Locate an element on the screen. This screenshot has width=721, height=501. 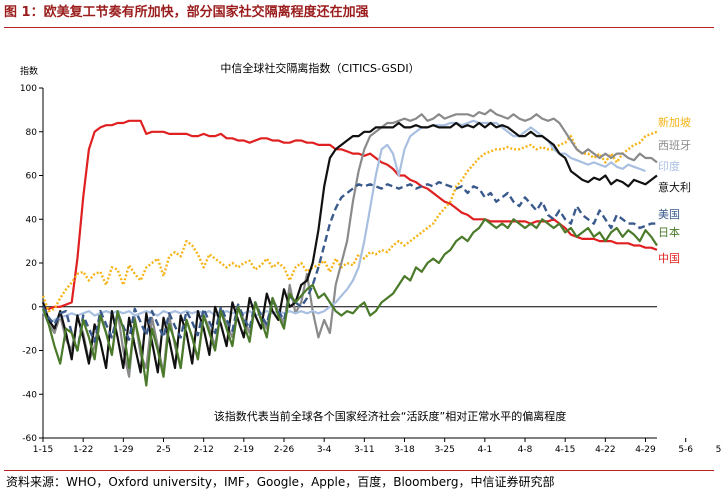
legend-label-3: 印度 is located at coordinates (669, 166).